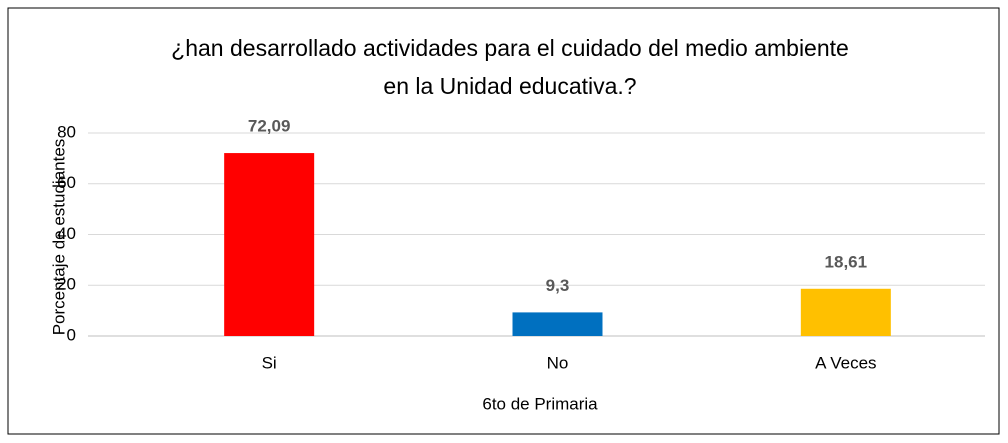 This screenshot has height=443, width=1008. I want to click on y-axis-label: Porcentaje de estudiantes, so click(58, 237).